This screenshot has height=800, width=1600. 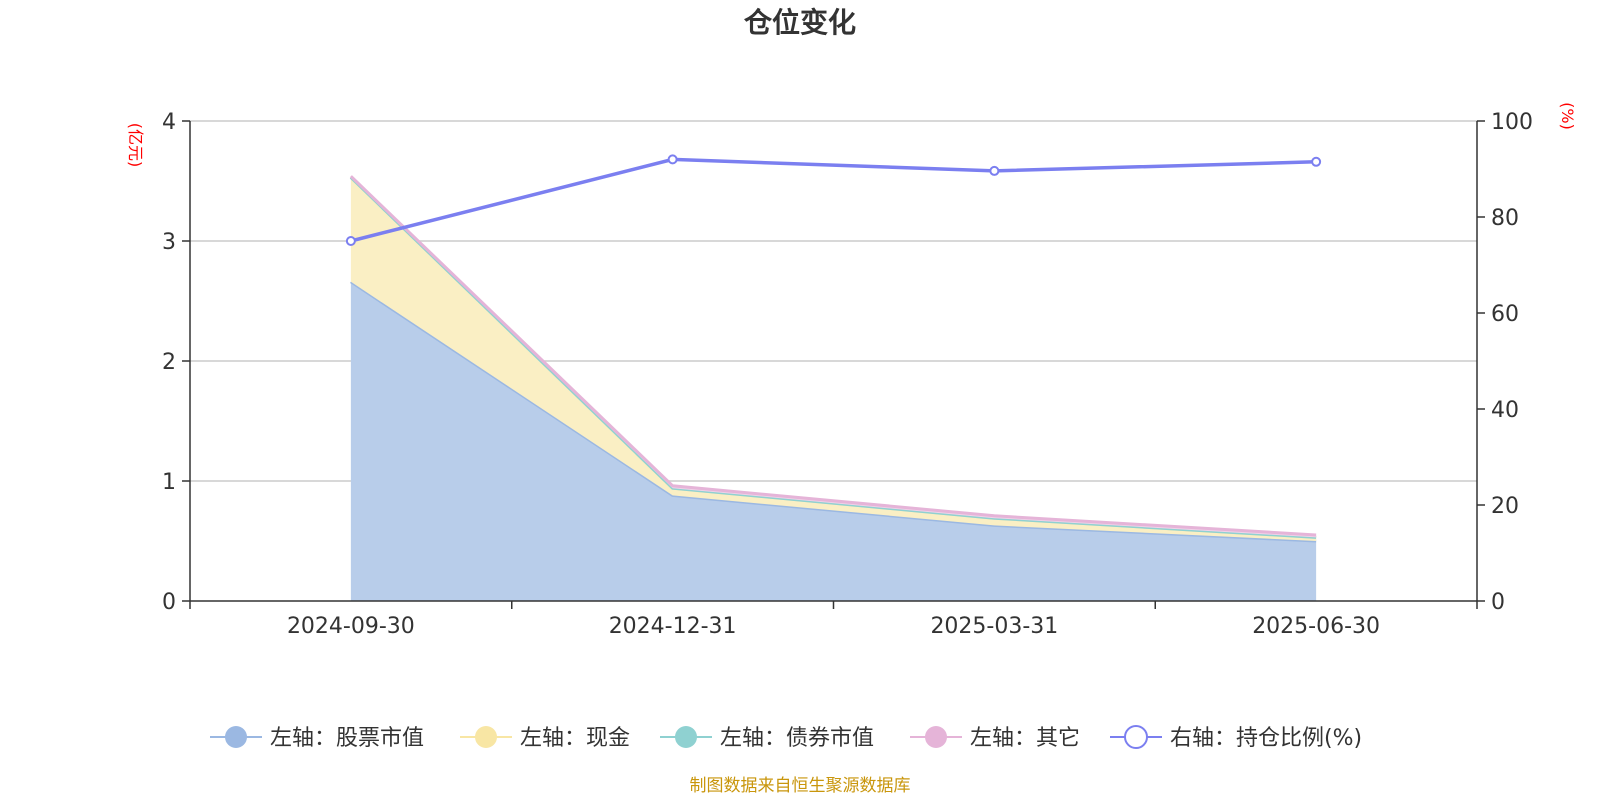 What do you see at coordinates (1505, 314) in the screenshot?
I see `right-axis-tick-label: 60` at bounding box center [1505, 314].